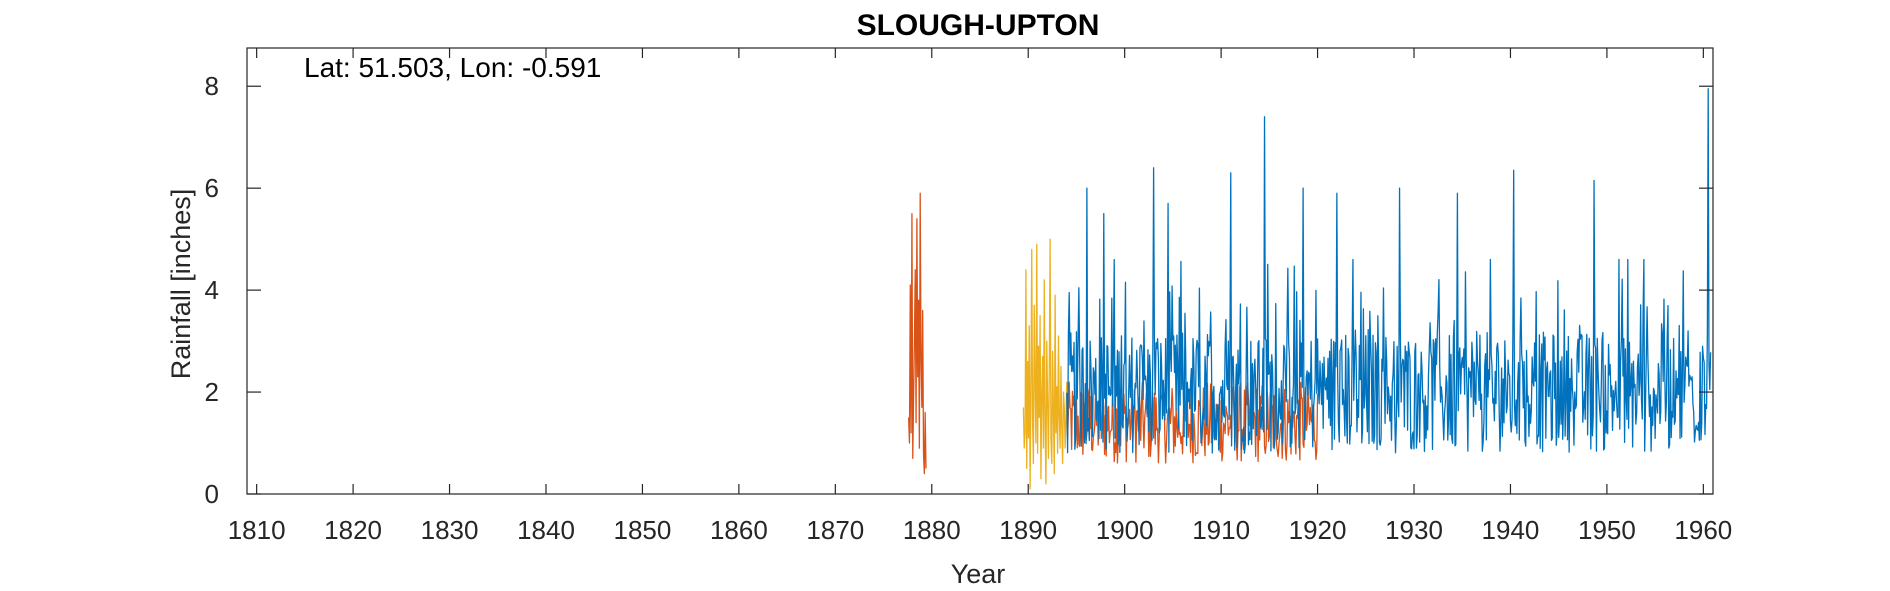  Describe the element at coordinates (932, 530) in the screenshot. I see `x-tick-label: 1880` at that location.